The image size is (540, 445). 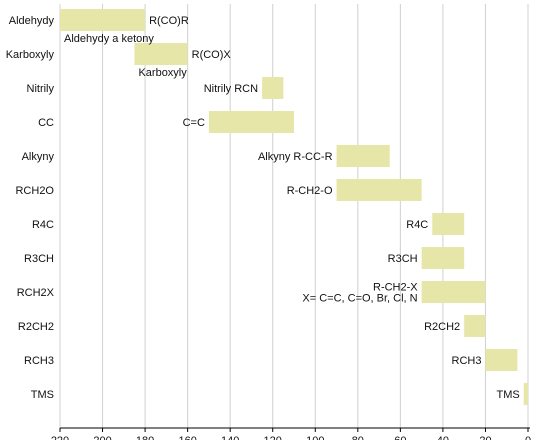 What do you see at coordinates (46, 123) in the screenshot?
I see `category-label-cc: CC` at bounding box center [46, 123].